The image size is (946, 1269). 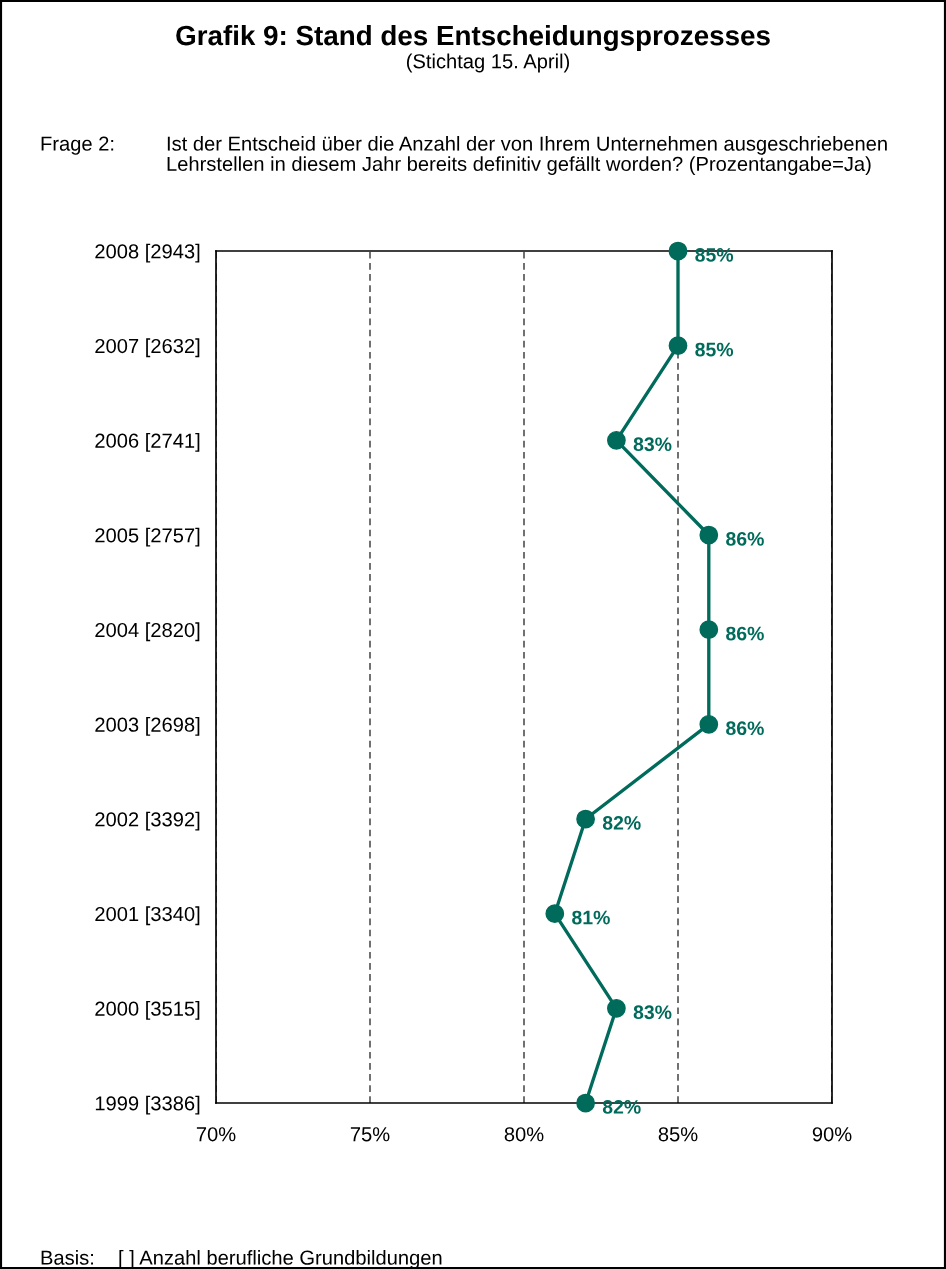 I want to click on y-tick-label: 2000 [3515], so click(x=147, y=1010).